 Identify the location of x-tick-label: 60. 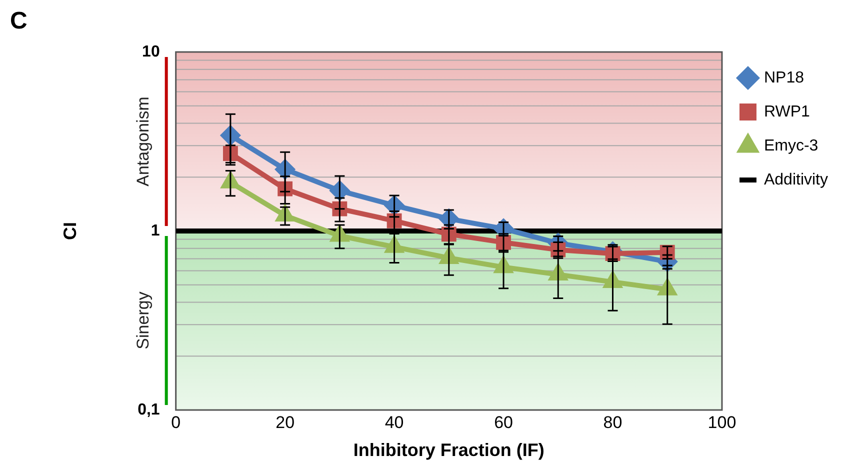
(503, 422).